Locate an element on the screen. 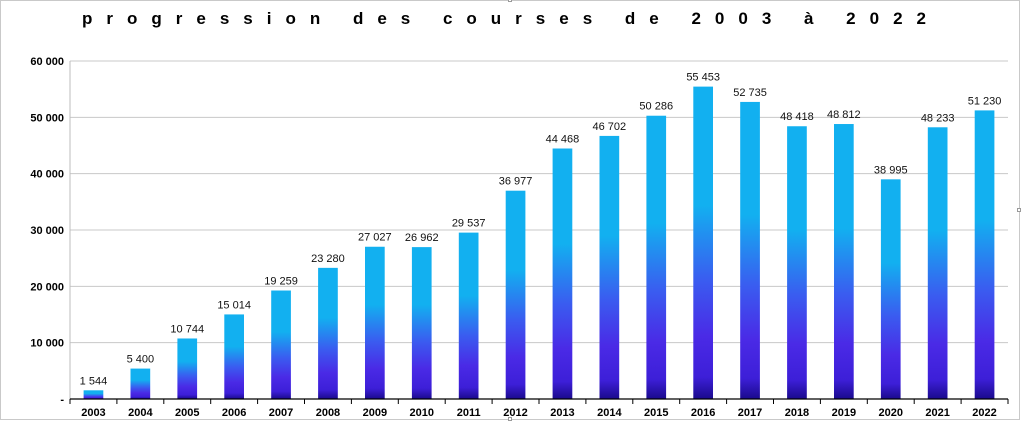 The height and width of the screenshot is (422, 1024). bar-2008 is located at coordinates (328, 333).